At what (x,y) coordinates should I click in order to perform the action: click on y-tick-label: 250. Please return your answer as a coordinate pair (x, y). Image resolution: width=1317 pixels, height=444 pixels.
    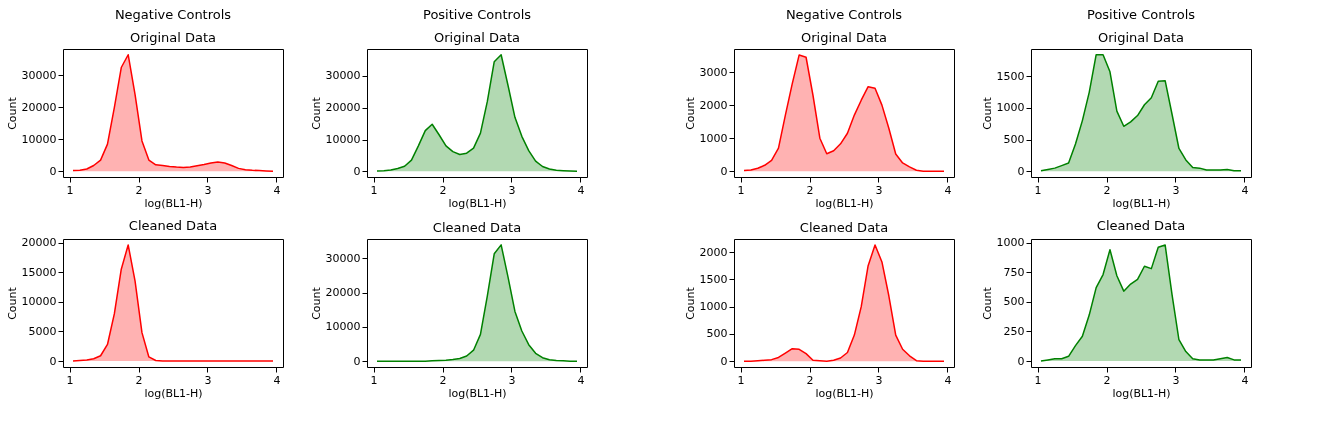
    Looking at the image, I should click on (1014, 331).